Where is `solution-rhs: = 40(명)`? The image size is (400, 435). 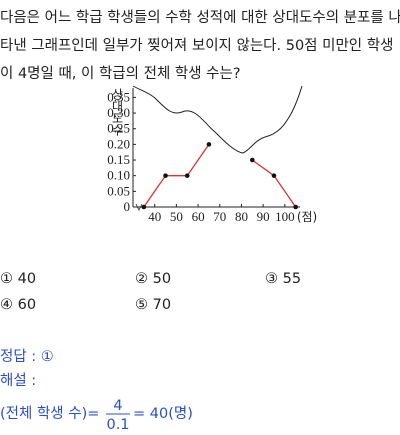 solution-rhs: = 40(명) is located at coordinates (163, 413).